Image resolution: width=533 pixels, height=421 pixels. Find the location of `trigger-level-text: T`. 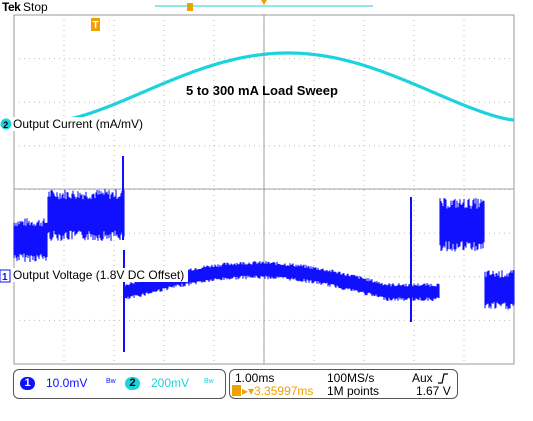

trigger-level-text: T is located at coordinates (96, 25).